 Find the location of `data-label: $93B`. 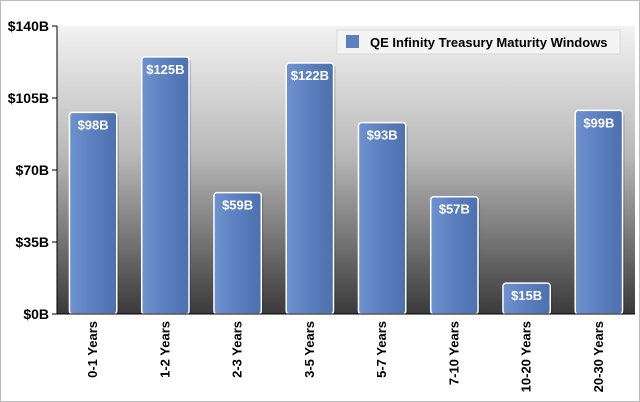

data-label: $93B is located at coordinates (382, 135).